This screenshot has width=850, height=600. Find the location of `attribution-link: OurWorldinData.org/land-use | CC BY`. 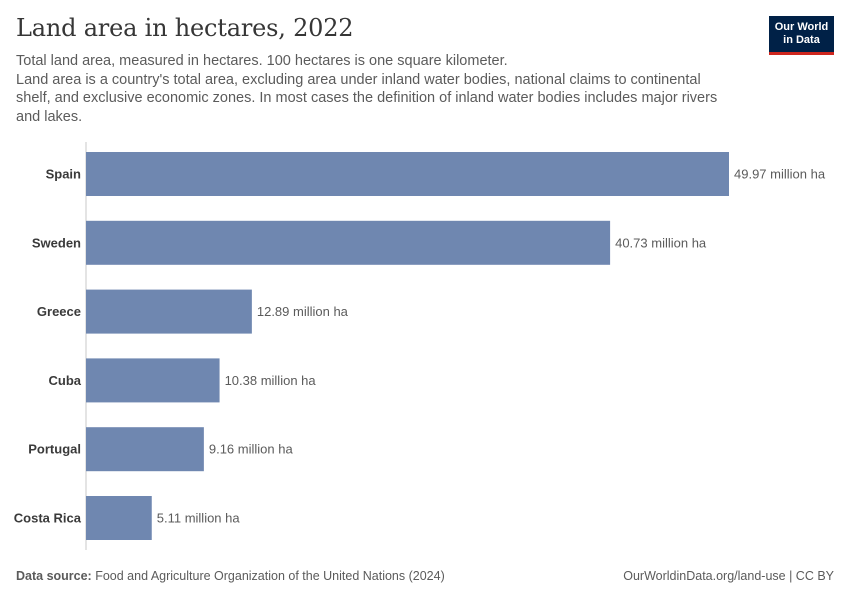

attribution-link: OurWorldinData.org/land-use | CC BY is located at coordinates (728, 576).